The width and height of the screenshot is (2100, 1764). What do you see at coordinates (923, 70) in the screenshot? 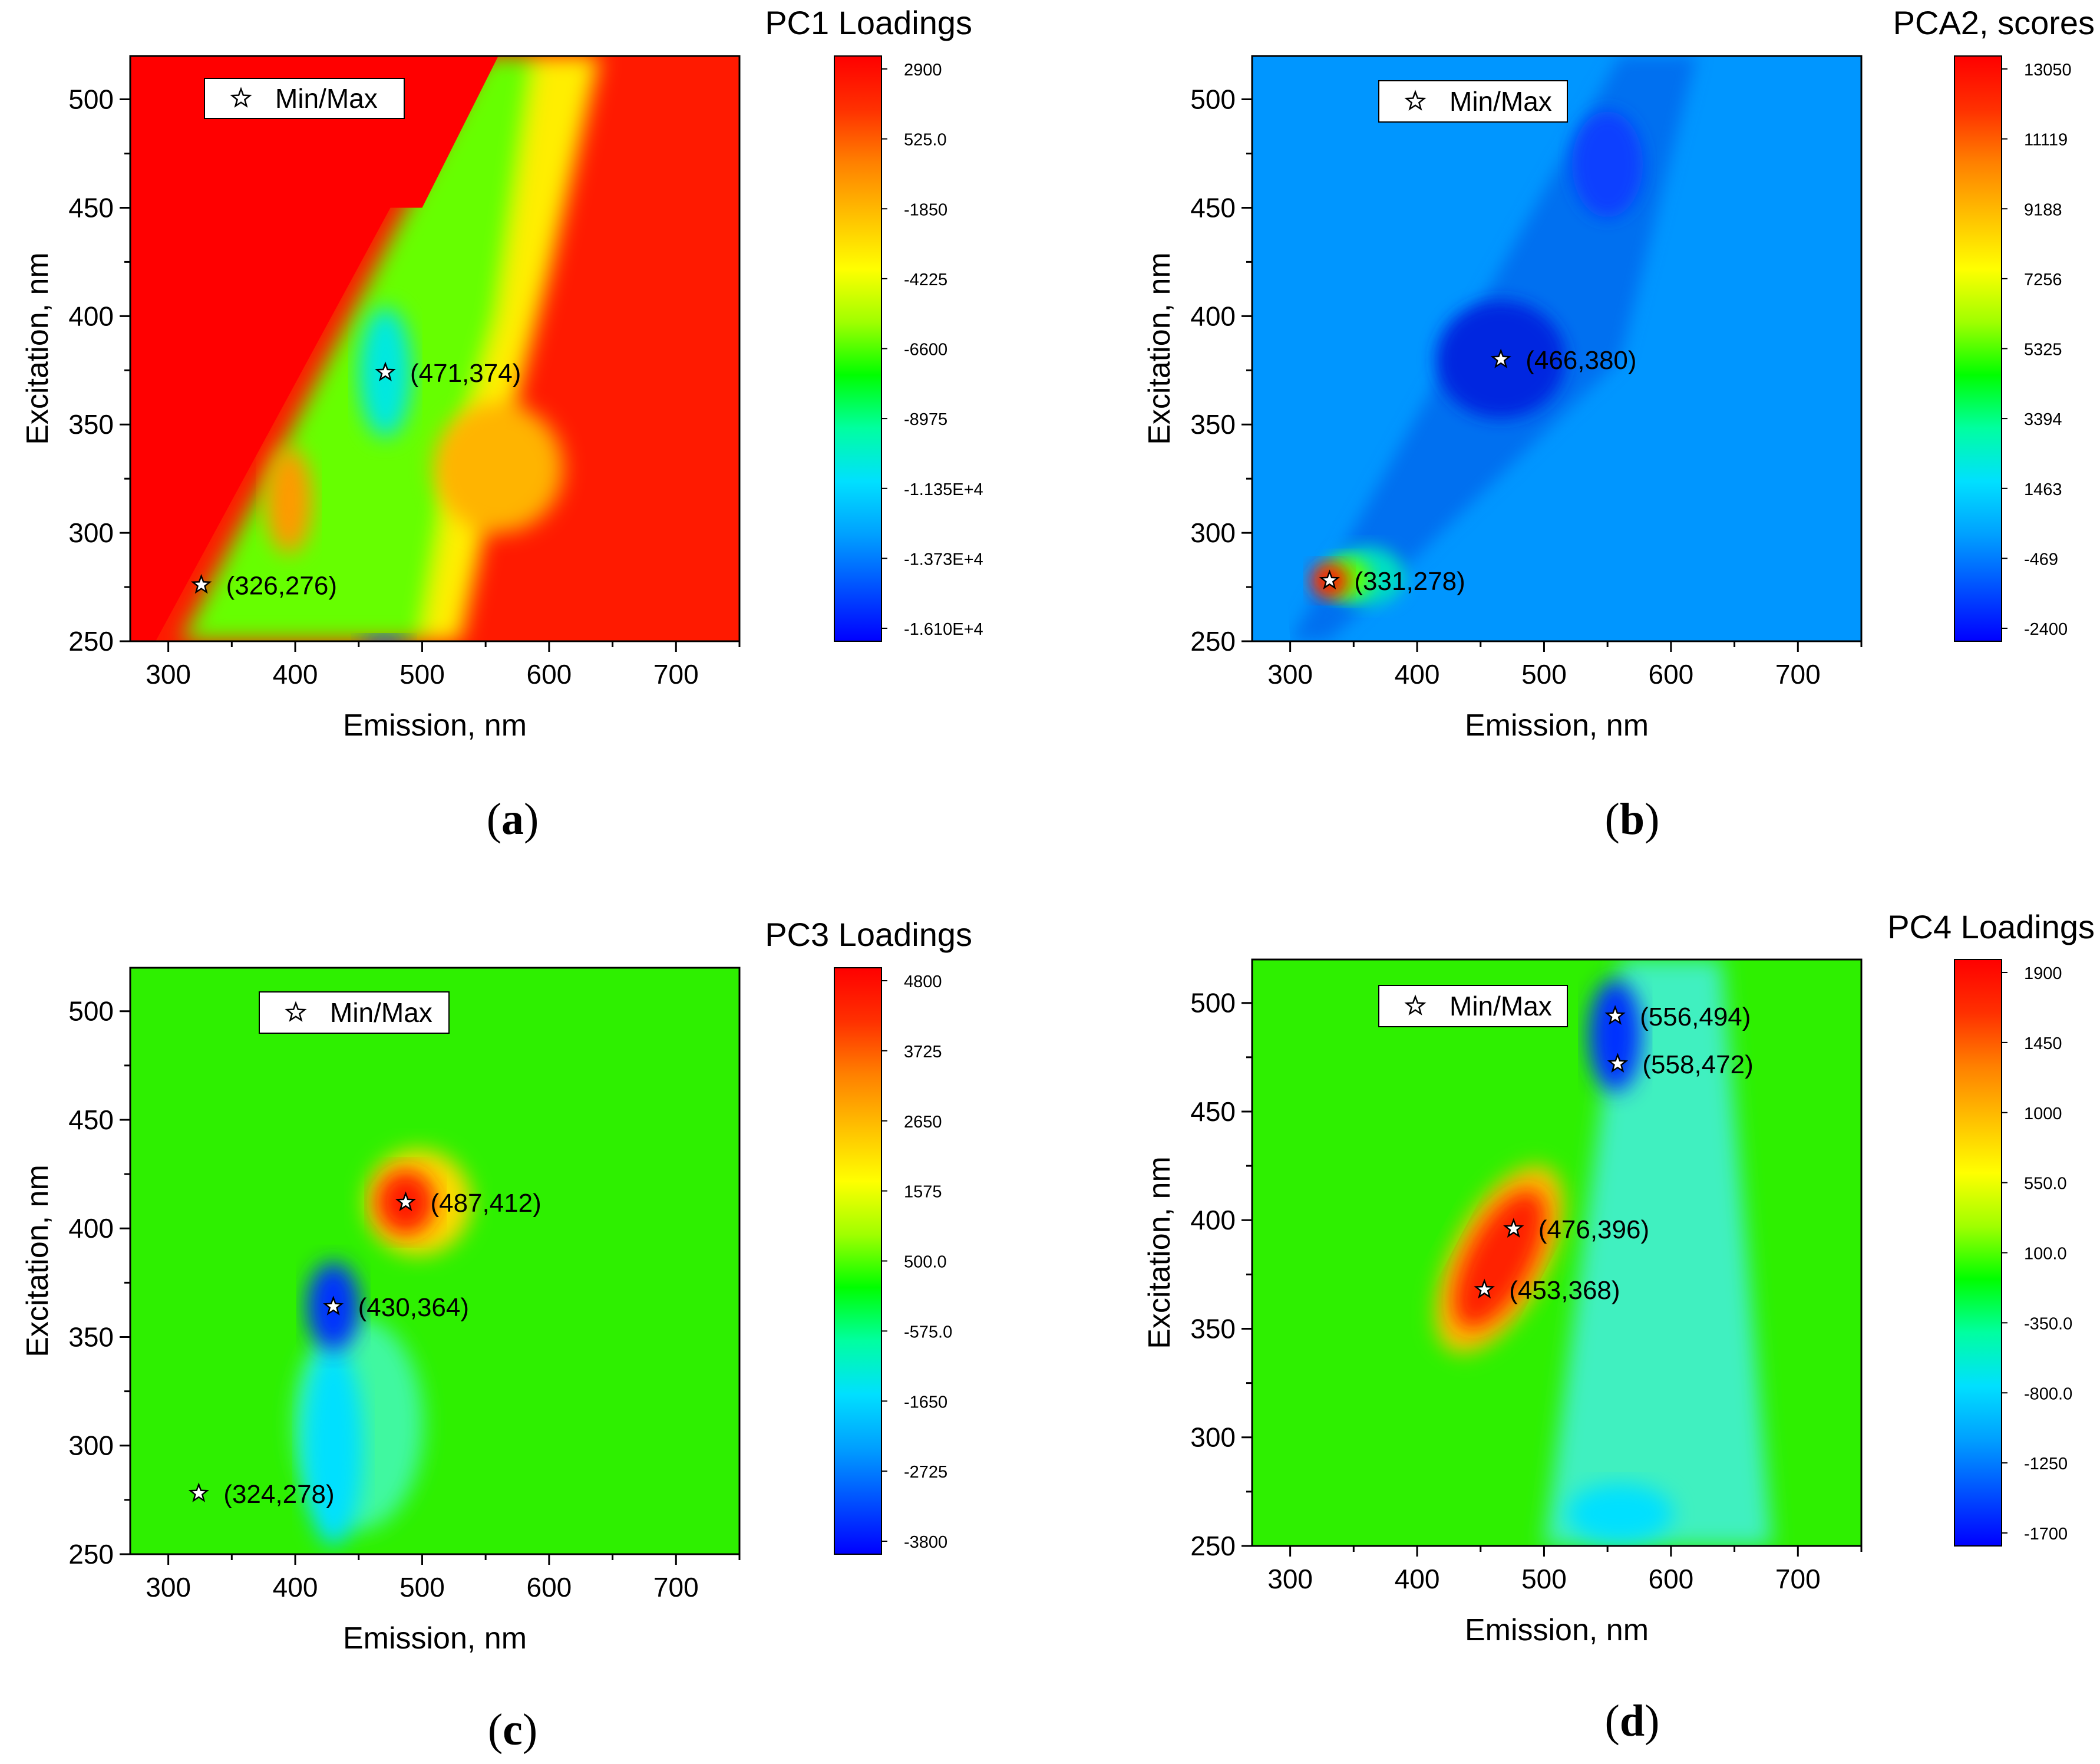
I see `colorbar-label: 2900` at bounding box center [923, 70].